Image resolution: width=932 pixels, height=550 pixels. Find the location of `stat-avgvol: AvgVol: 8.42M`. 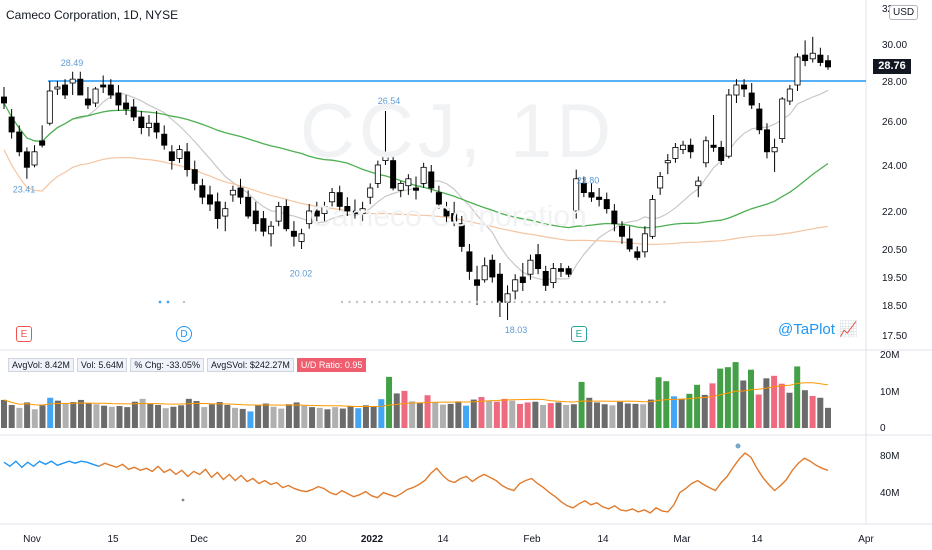

stat-avgvol: AvgVol: 8.42M is located at coordinates (41, 365).